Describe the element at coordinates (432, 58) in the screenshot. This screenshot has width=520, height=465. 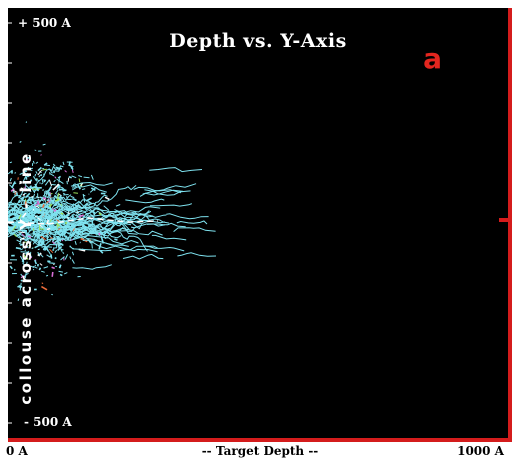
I see `panel-label: a` at that location.